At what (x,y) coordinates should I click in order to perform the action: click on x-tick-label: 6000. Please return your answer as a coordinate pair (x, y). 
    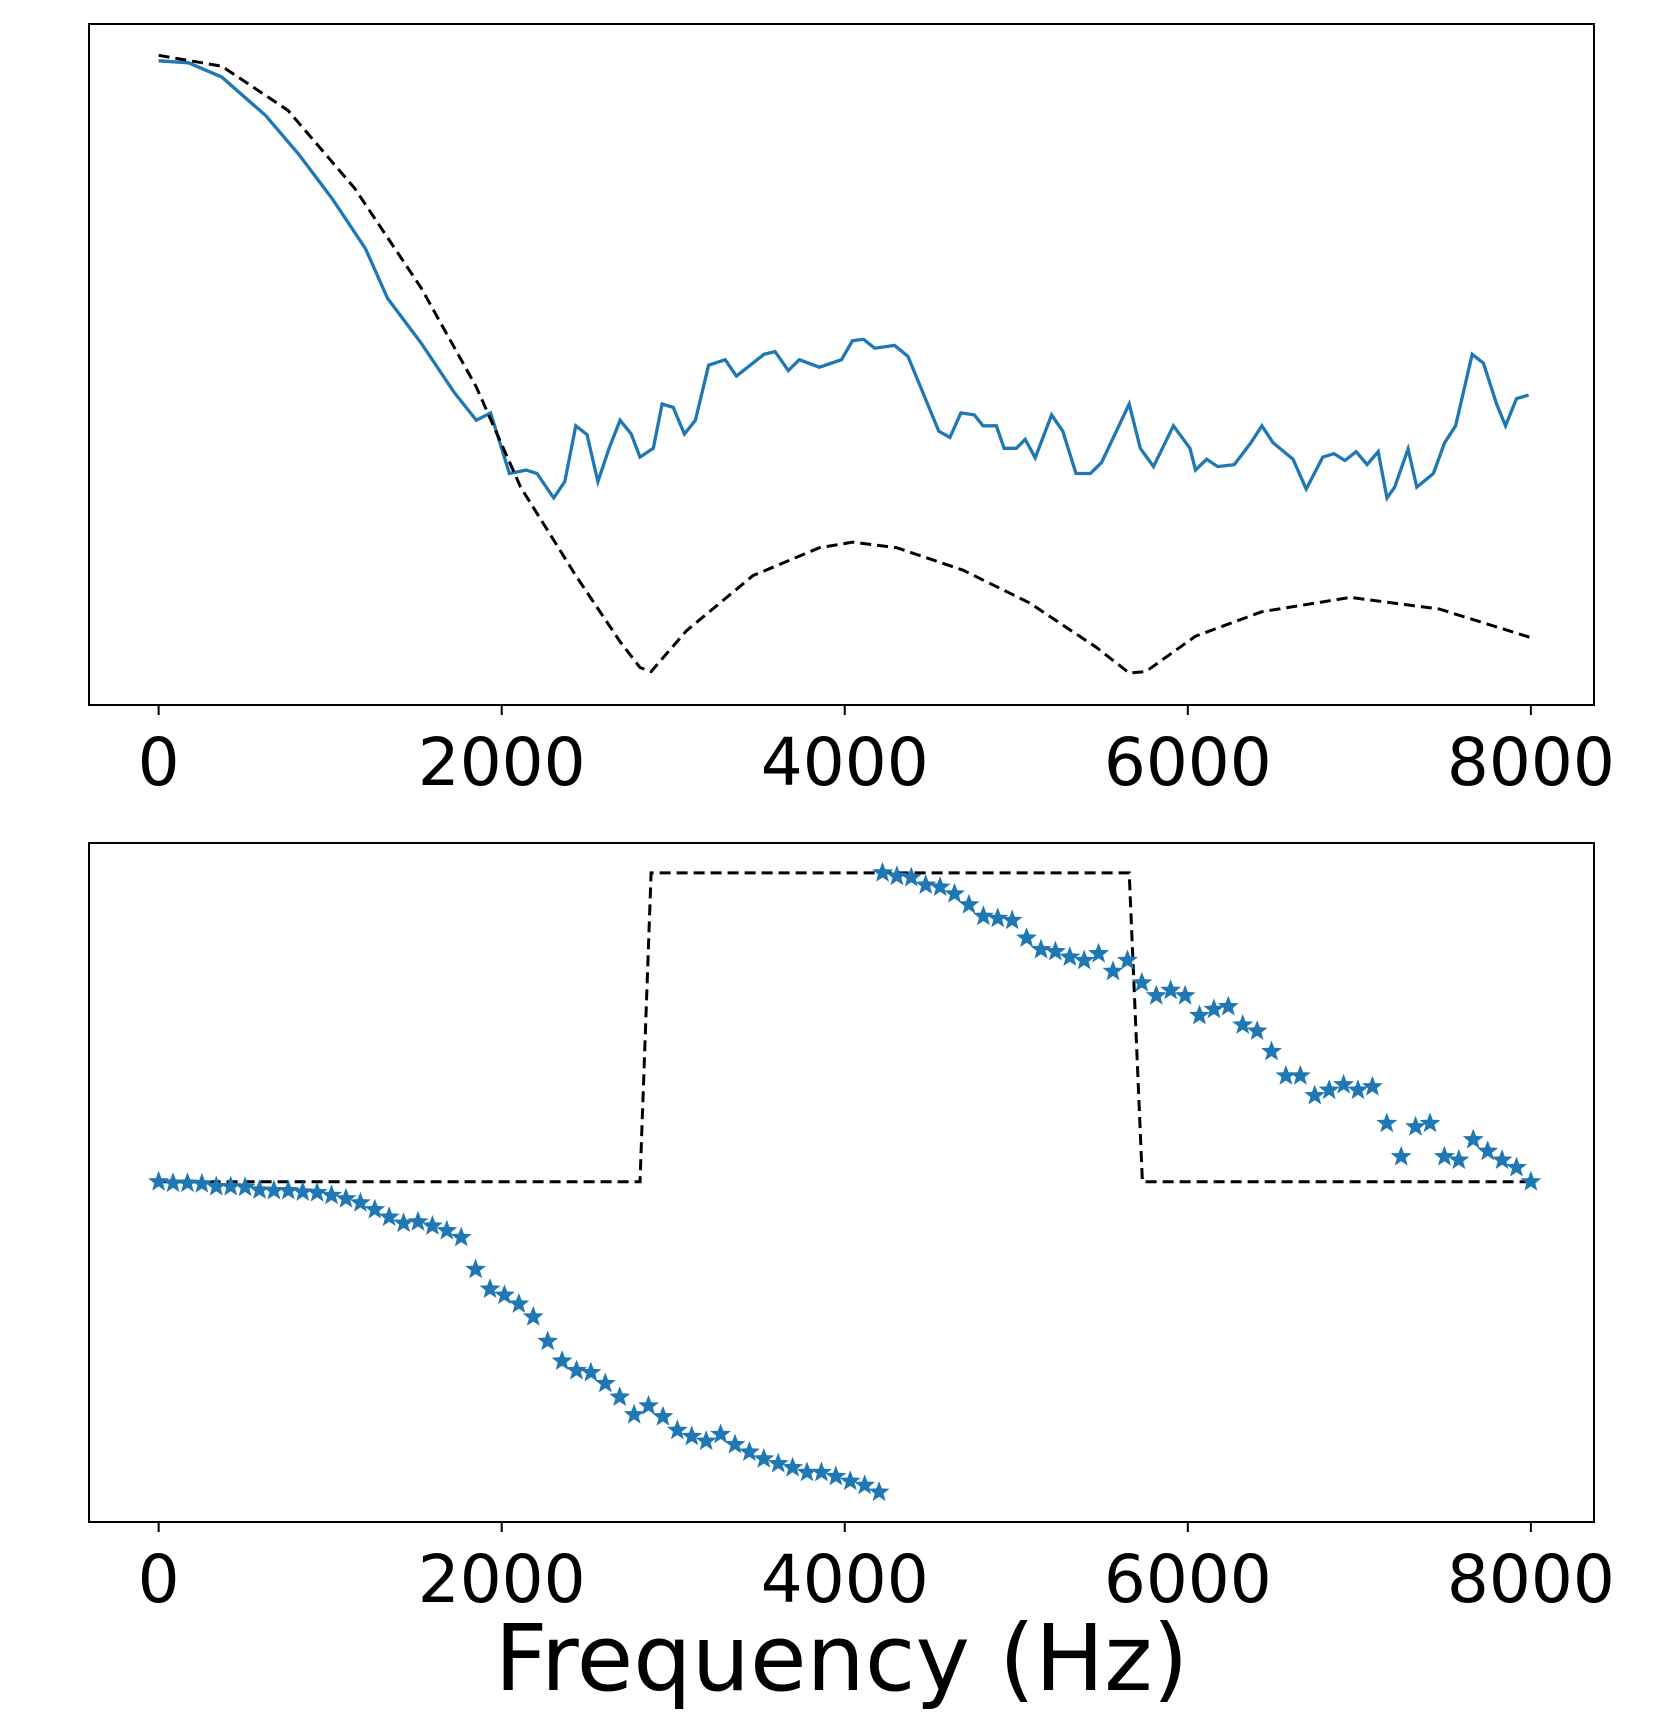
    Looking at the image, I should click on (1188, 1579).